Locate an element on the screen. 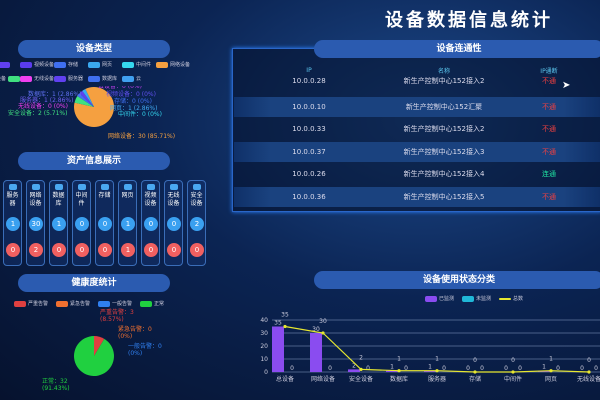 This screenshot has height=400, width=600. label-text: 一般告警：0 is located at coordinates (145, 346).